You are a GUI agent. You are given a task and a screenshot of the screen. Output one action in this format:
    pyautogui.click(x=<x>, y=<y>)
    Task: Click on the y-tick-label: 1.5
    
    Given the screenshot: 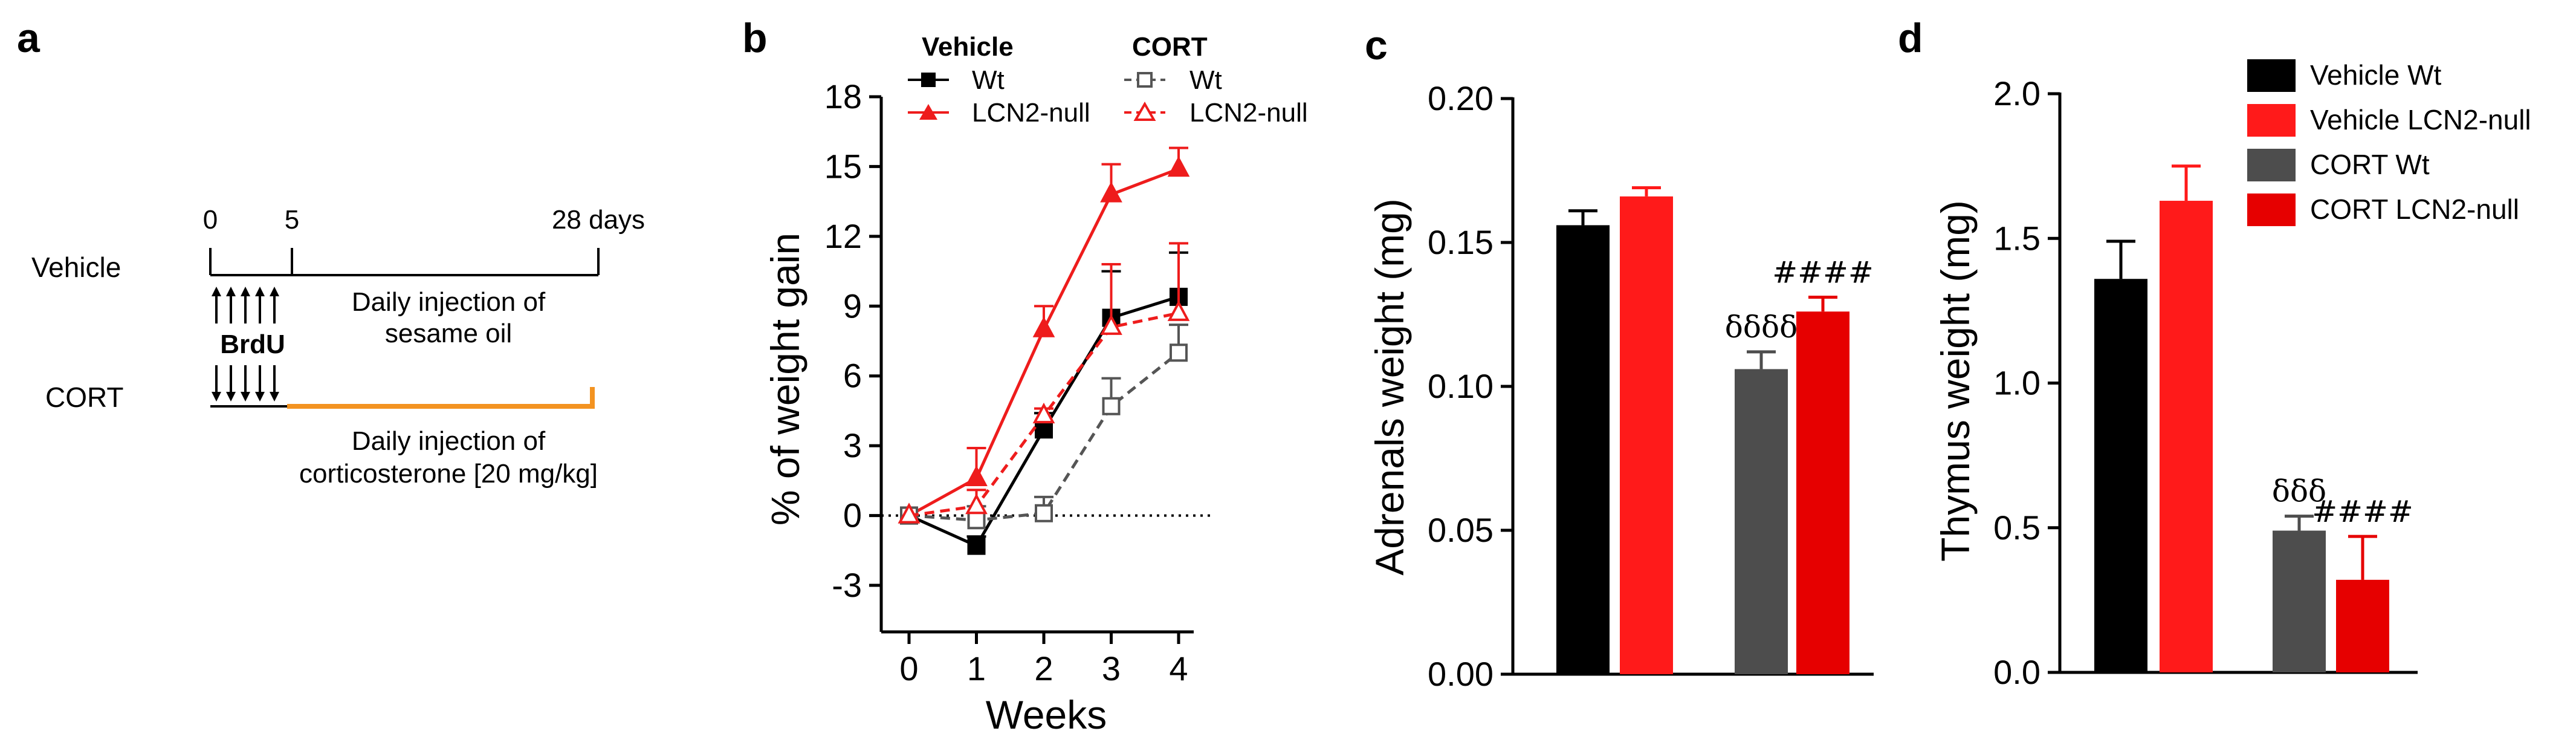 What is the action you would take?
    pyautogui.click(x=2016, y=238)
    